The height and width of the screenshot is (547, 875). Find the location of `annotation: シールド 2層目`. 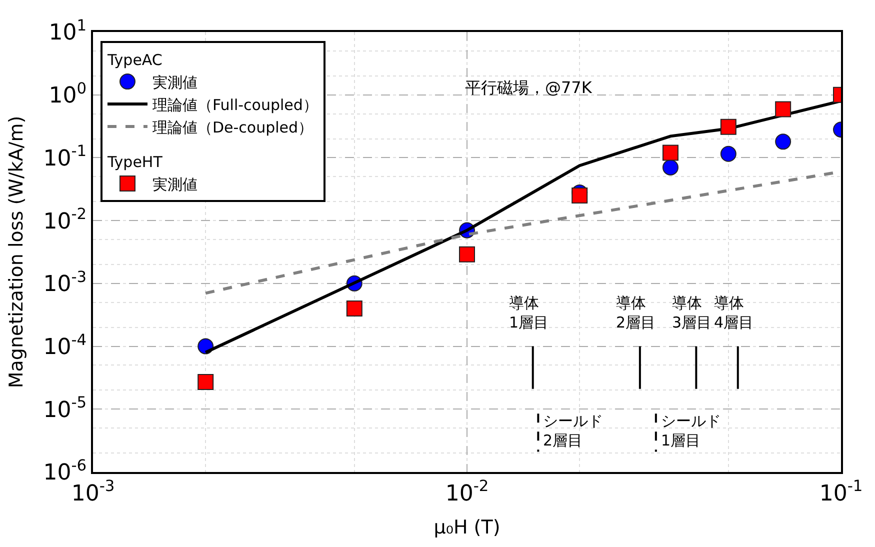

annotation: シールド 2層目 is located at coordinates (573, 431).